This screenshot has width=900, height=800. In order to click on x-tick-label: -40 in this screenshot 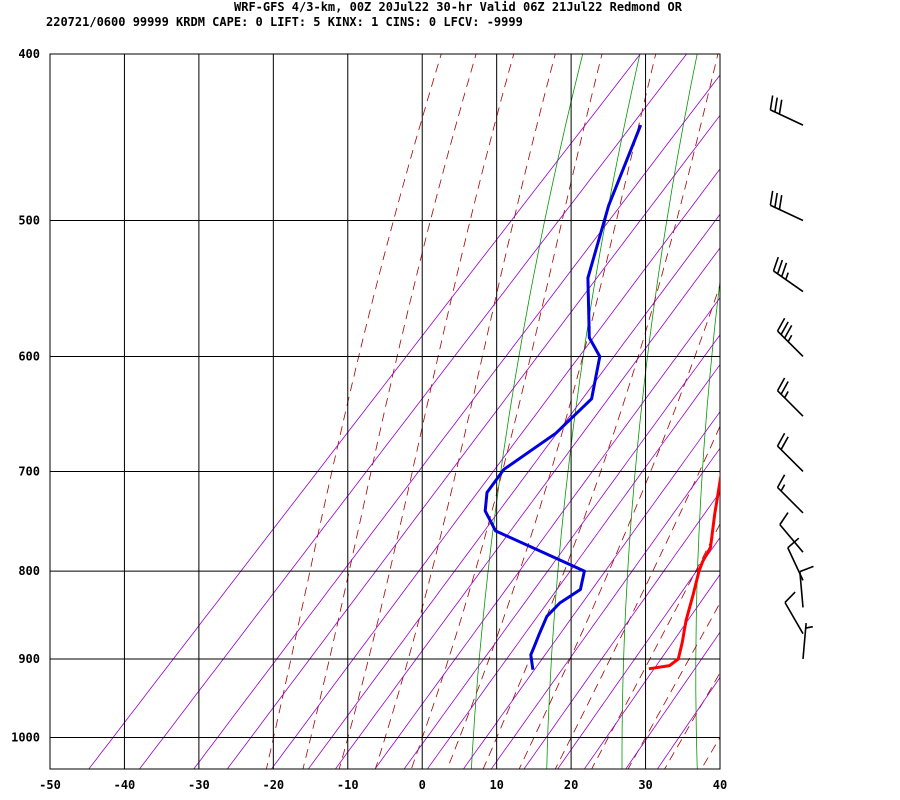, I will do `click(125, 785)`.